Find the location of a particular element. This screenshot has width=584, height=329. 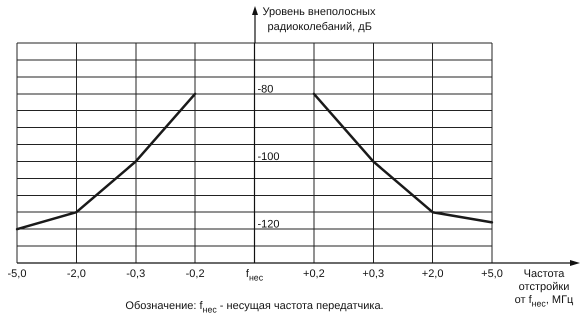

x-tick-label: -5,0 is located at coordinates (17, 274).